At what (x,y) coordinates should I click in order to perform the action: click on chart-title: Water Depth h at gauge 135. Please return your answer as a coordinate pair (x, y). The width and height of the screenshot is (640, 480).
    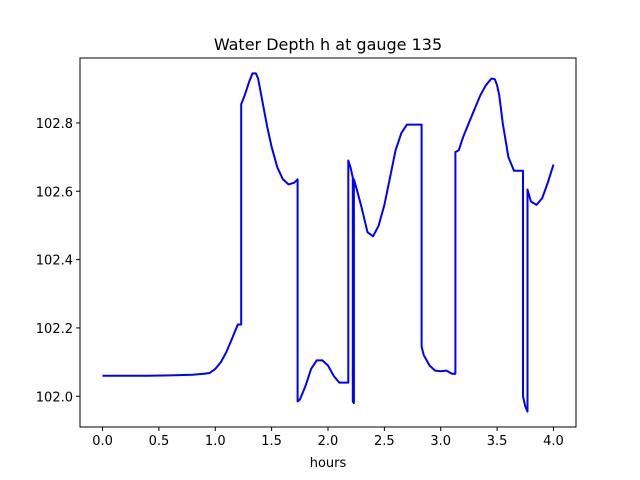
    Looking at the image, I should click on (328, 44).